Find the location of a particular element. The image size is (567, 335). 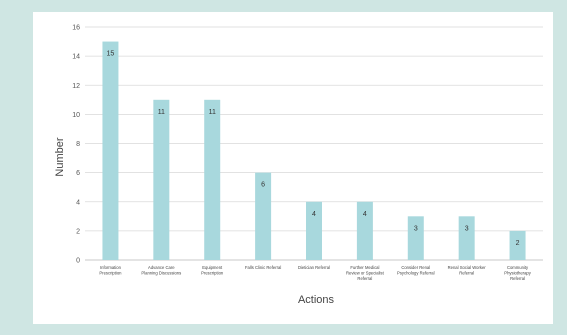

x-tick-label-line: Planning Discussions is located at coordinates (161, 273).